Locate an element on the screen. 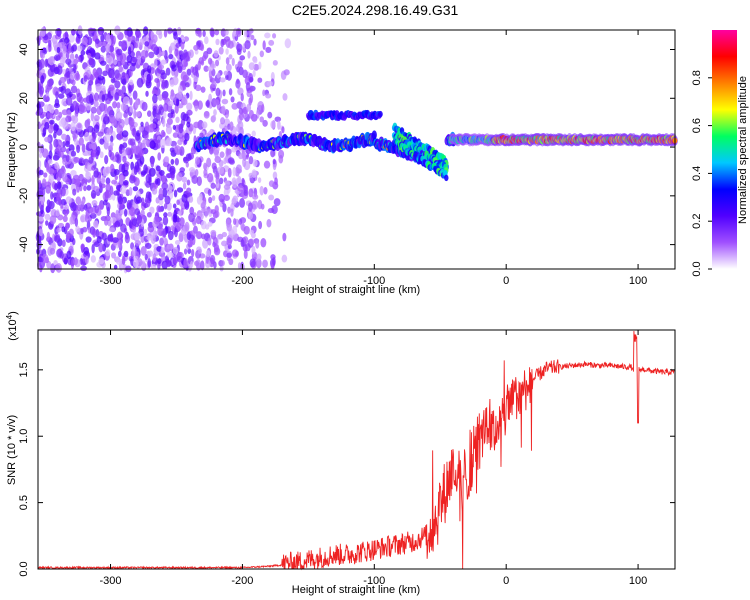  colorbar-tick-label: 0.6 is located at coordinates (697, 125).